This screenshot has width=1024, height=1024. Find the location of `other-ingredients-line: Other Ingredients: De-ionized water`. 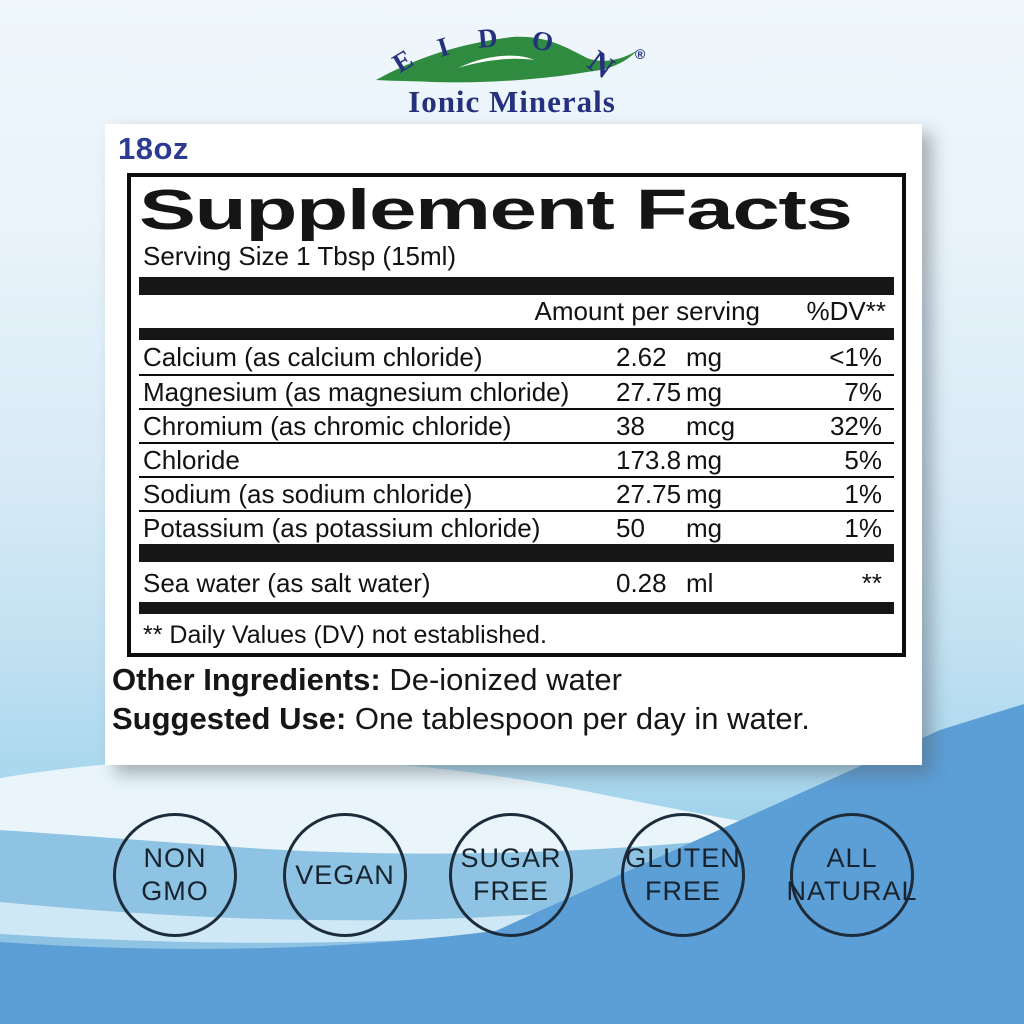

other-ingredients-line: Other Ingredients: De-ionized water is located at coordinates (367, 680).